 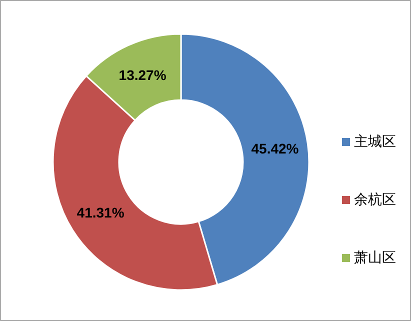 What do you see at coordinates (375, 257) in the screenshot?
I see `legend-label: 萧山区` at bounding box center [375, 257].